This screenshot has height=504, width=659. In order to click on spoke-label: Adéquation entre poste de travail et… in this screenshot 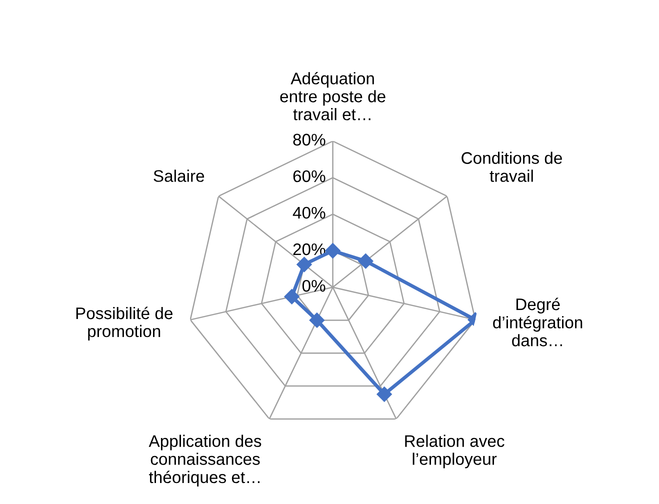, I will do `click(333, 96)`.